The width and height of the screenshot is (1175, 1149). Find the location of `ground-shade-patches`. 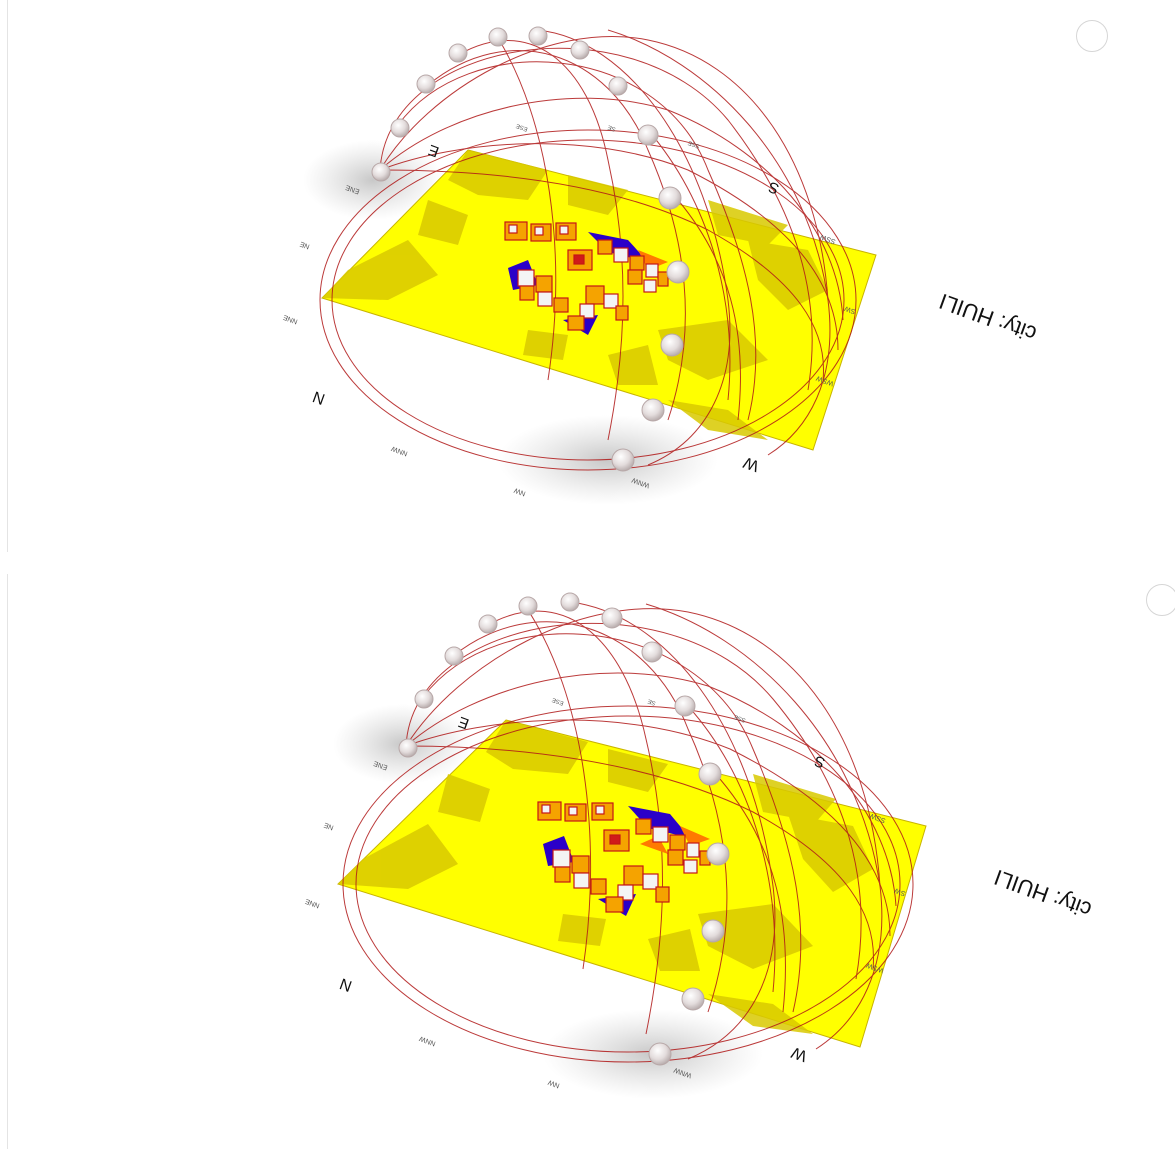

ground-shade-patches is located at coordinates (605, 877).